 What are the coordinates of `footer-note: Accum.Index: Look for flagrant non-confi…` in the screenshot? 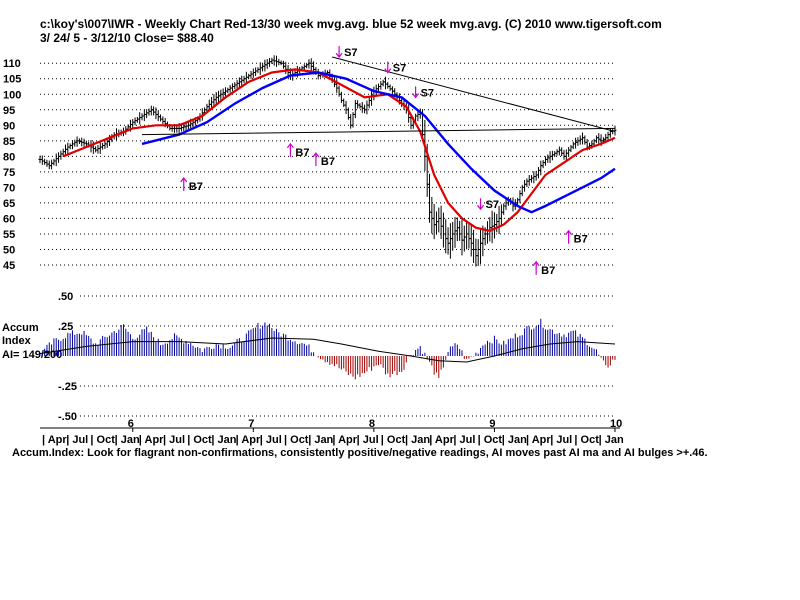 It's located at (360, 453).